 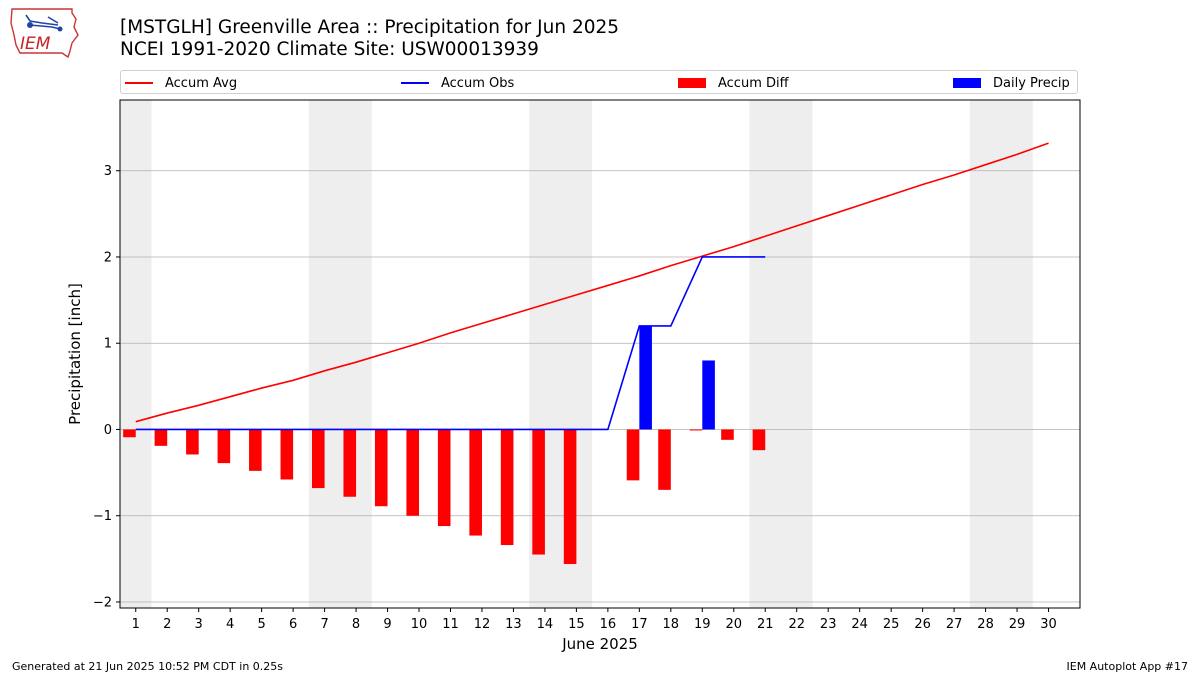 I want to click on x-tick-label: 15, so click(x=576, y=624).